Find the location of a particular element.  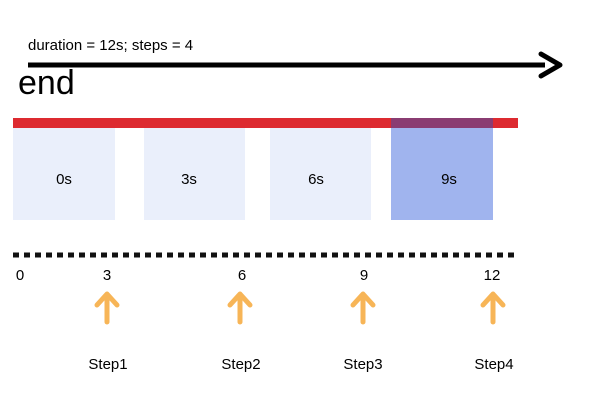

step-label: Step3 is located at coordinates (362, 364).